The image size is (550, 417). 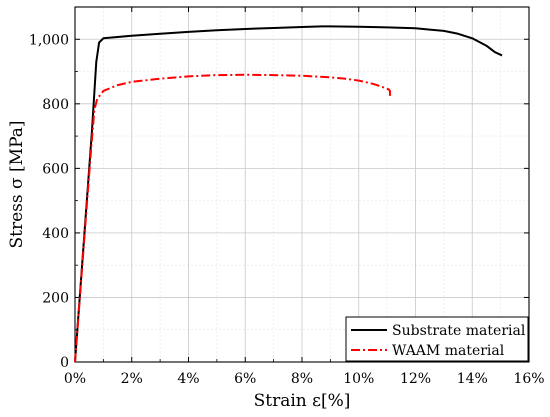 What do you see at coordinates (459, 331) in the screenshot?
I see `legend-label-substrate: Substrate material` at bounding box center [459, 331].